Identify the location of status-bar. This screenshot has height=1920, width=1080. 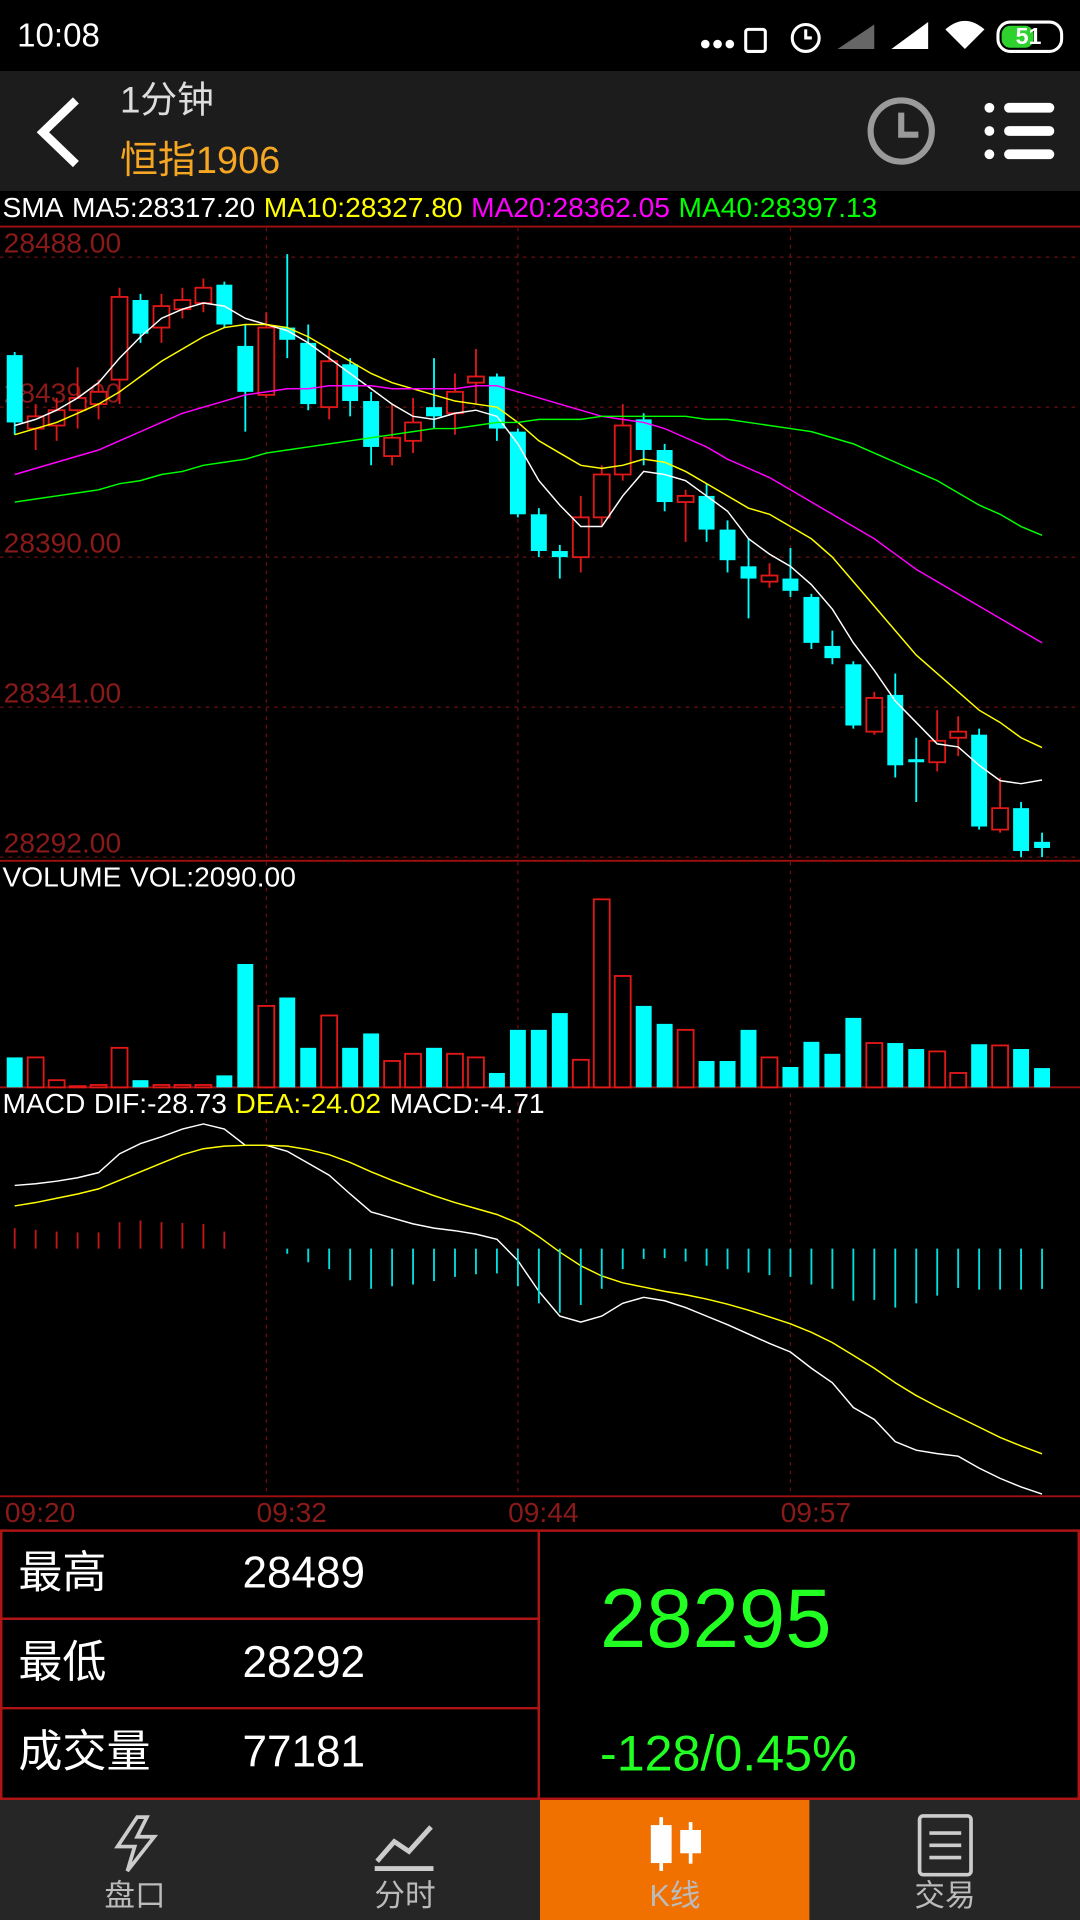
(540, 36).